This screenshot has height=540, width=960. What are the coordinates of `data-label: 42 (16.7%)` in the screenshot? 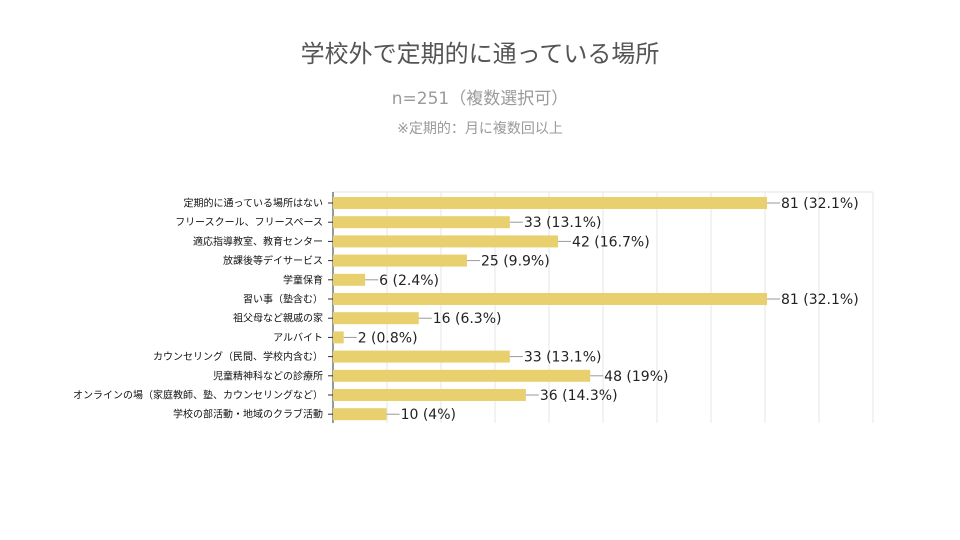 It's located at (611, 242).